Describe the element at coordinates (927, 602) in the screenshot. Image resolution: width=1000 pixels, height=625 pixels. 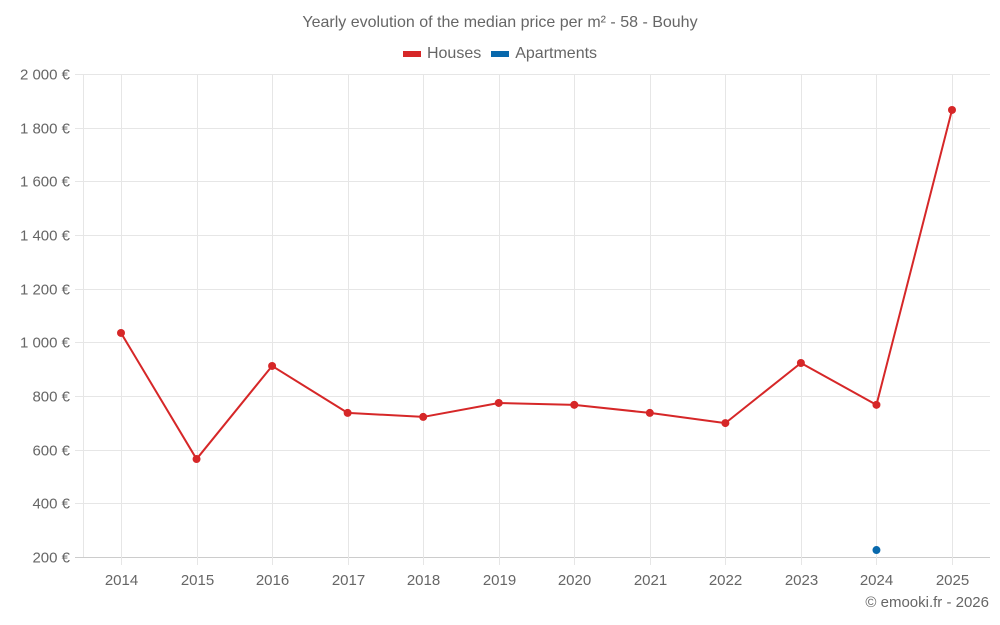
I see `credit-text: © emooki.fr - 2026` at that location.